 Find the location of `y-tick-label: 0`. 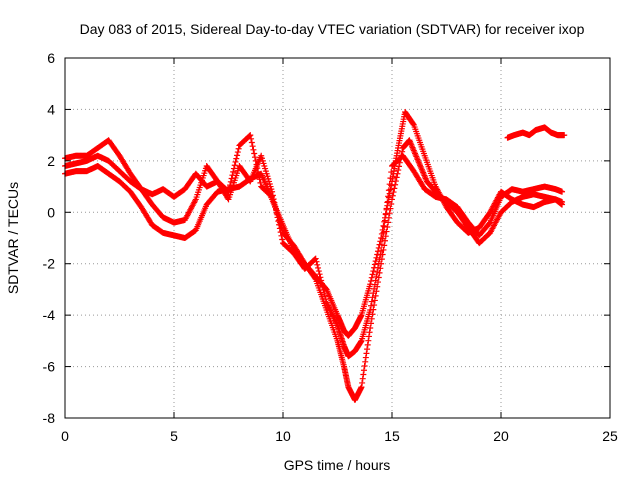

y-tick-label: 0 is located at coordinates (51, 212).